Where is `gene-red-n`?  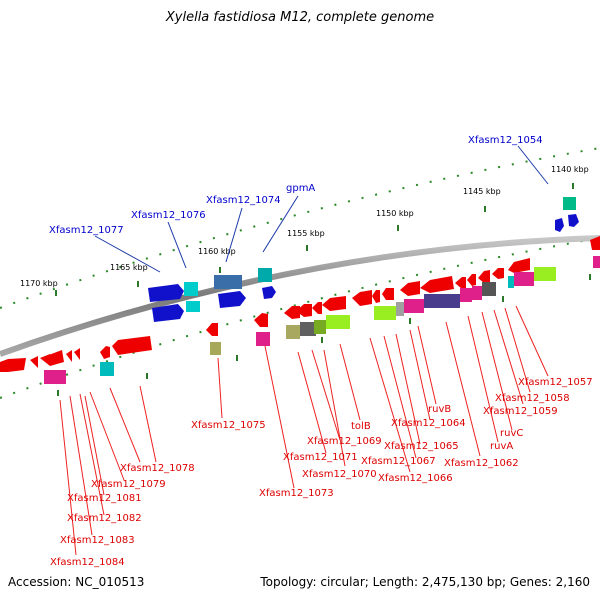
gene-red-n is located at coordinates (410, 288).